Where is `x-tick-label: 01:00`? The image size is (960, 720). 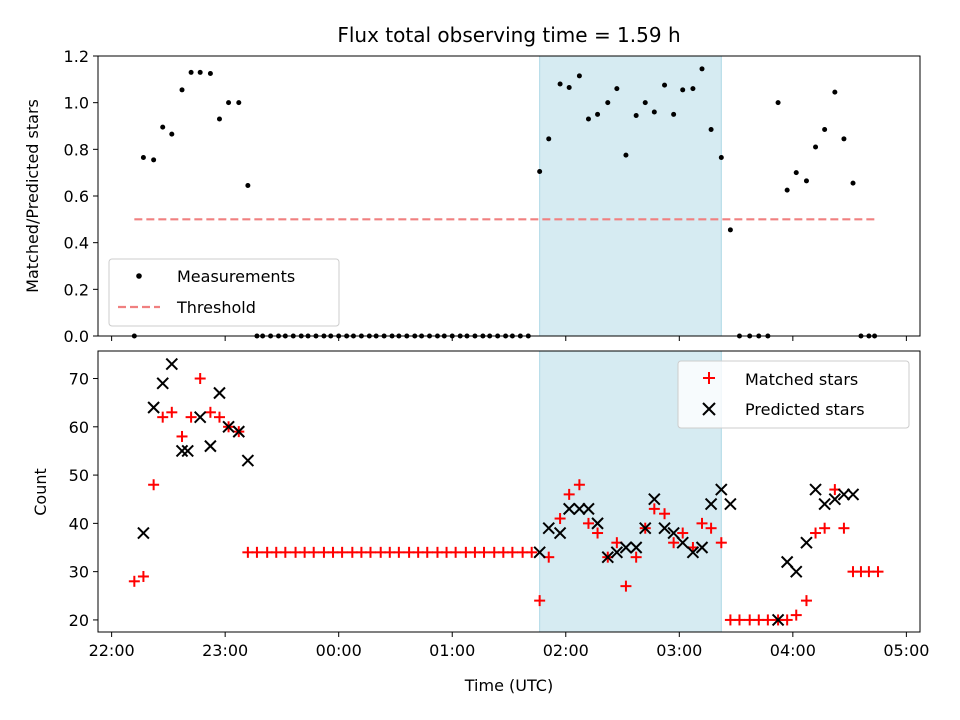
x-tick-label: 01:00 is located at coordinates (452, 650).